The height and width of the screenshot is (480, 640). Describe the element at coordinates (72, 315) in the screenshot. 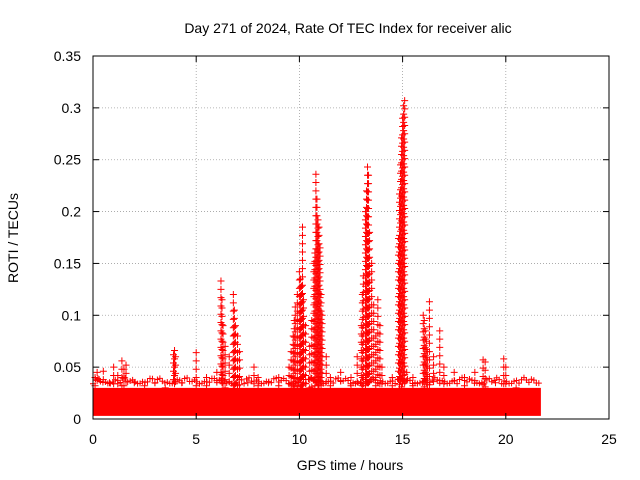

I see `y-tick-label: 0.1` at that location.